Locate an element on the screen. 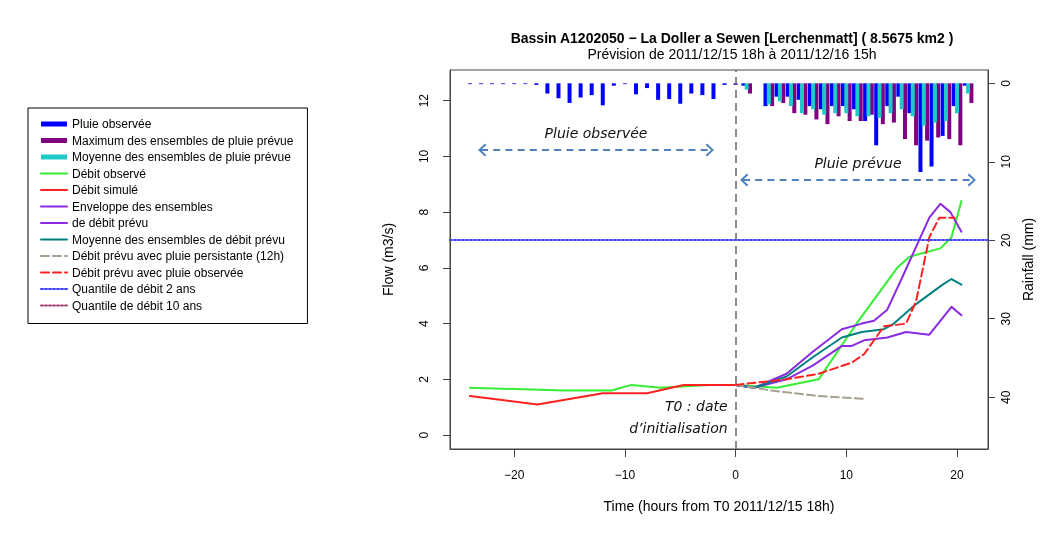 Image resolution: width=1043 pixels, height=546 pixels. y2-tick-label: 0 is located at coordinates (1006, 83).